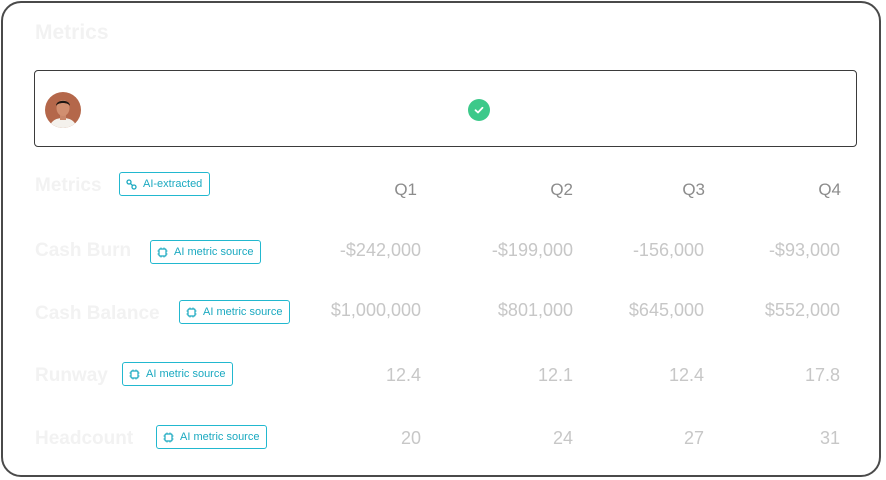 The width and height of the screenshot is (886, 480). Describe the element at coordinates (71, 375) in the screenshot. I see `metric-label-runway: Runway` at that location.